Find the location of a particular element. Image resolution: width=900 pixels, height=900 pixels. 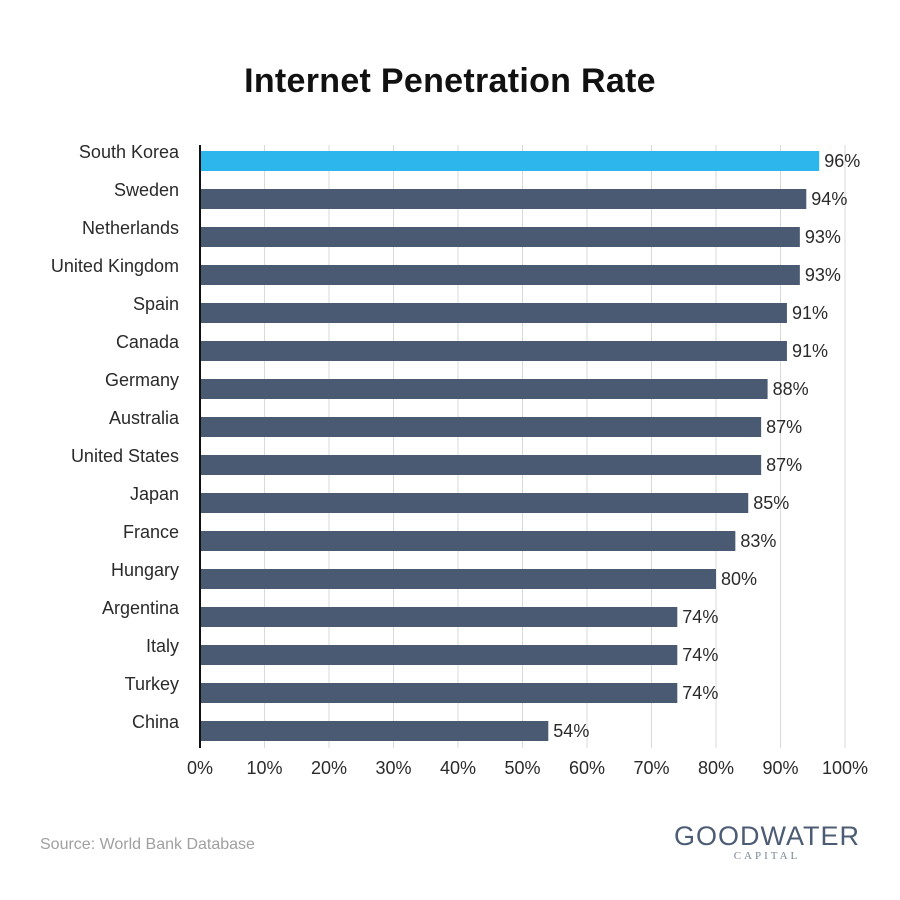

data-label: 83% is located at coordinates (758, 541).